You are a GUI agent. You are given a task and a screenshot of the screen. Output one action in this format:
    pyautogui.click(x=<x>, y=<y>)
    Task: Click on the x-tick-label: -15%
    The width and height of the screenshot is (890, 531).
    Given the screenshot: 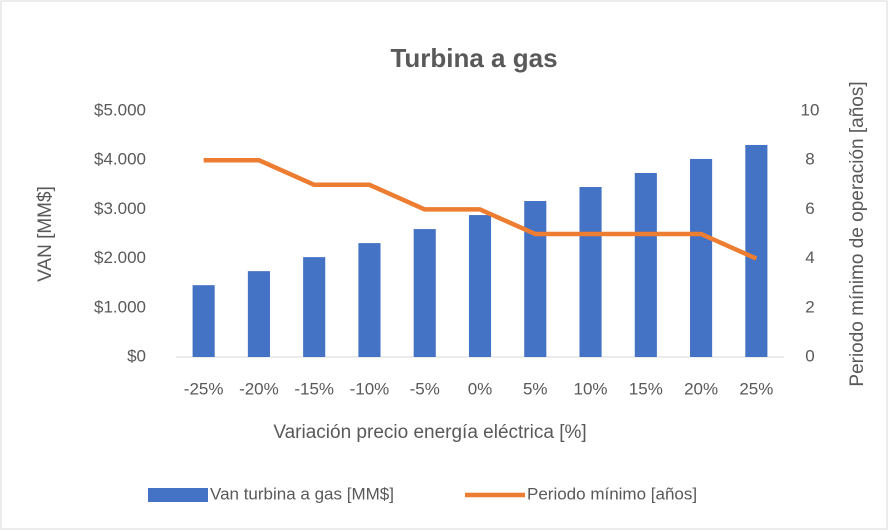 What is the action you would take?
    pyautogui.click(x=314, y=388)
    